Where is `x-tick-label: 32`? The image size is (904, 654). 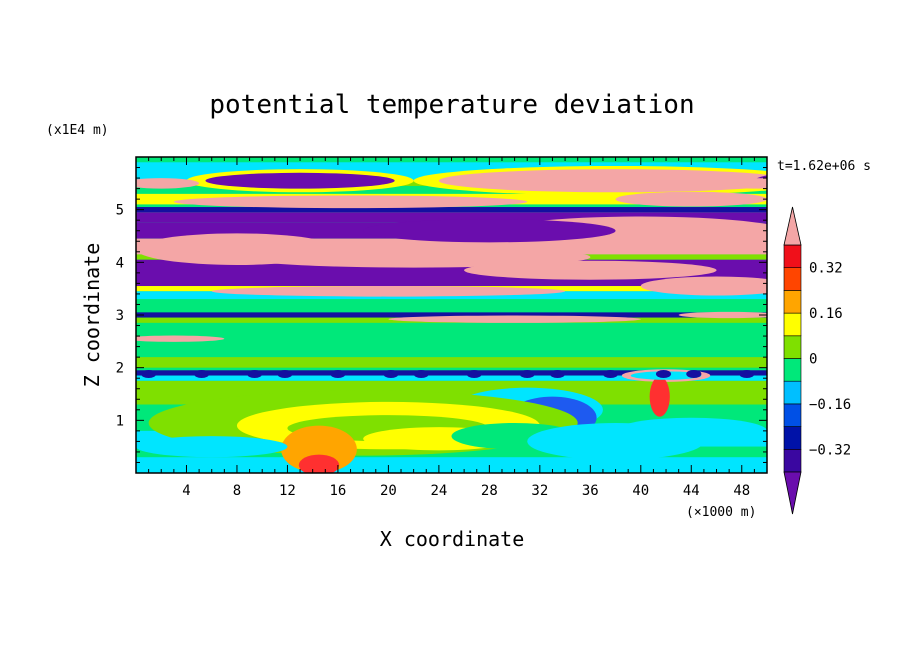 x-tick-label: 32 is located at coordinates (539, 491).